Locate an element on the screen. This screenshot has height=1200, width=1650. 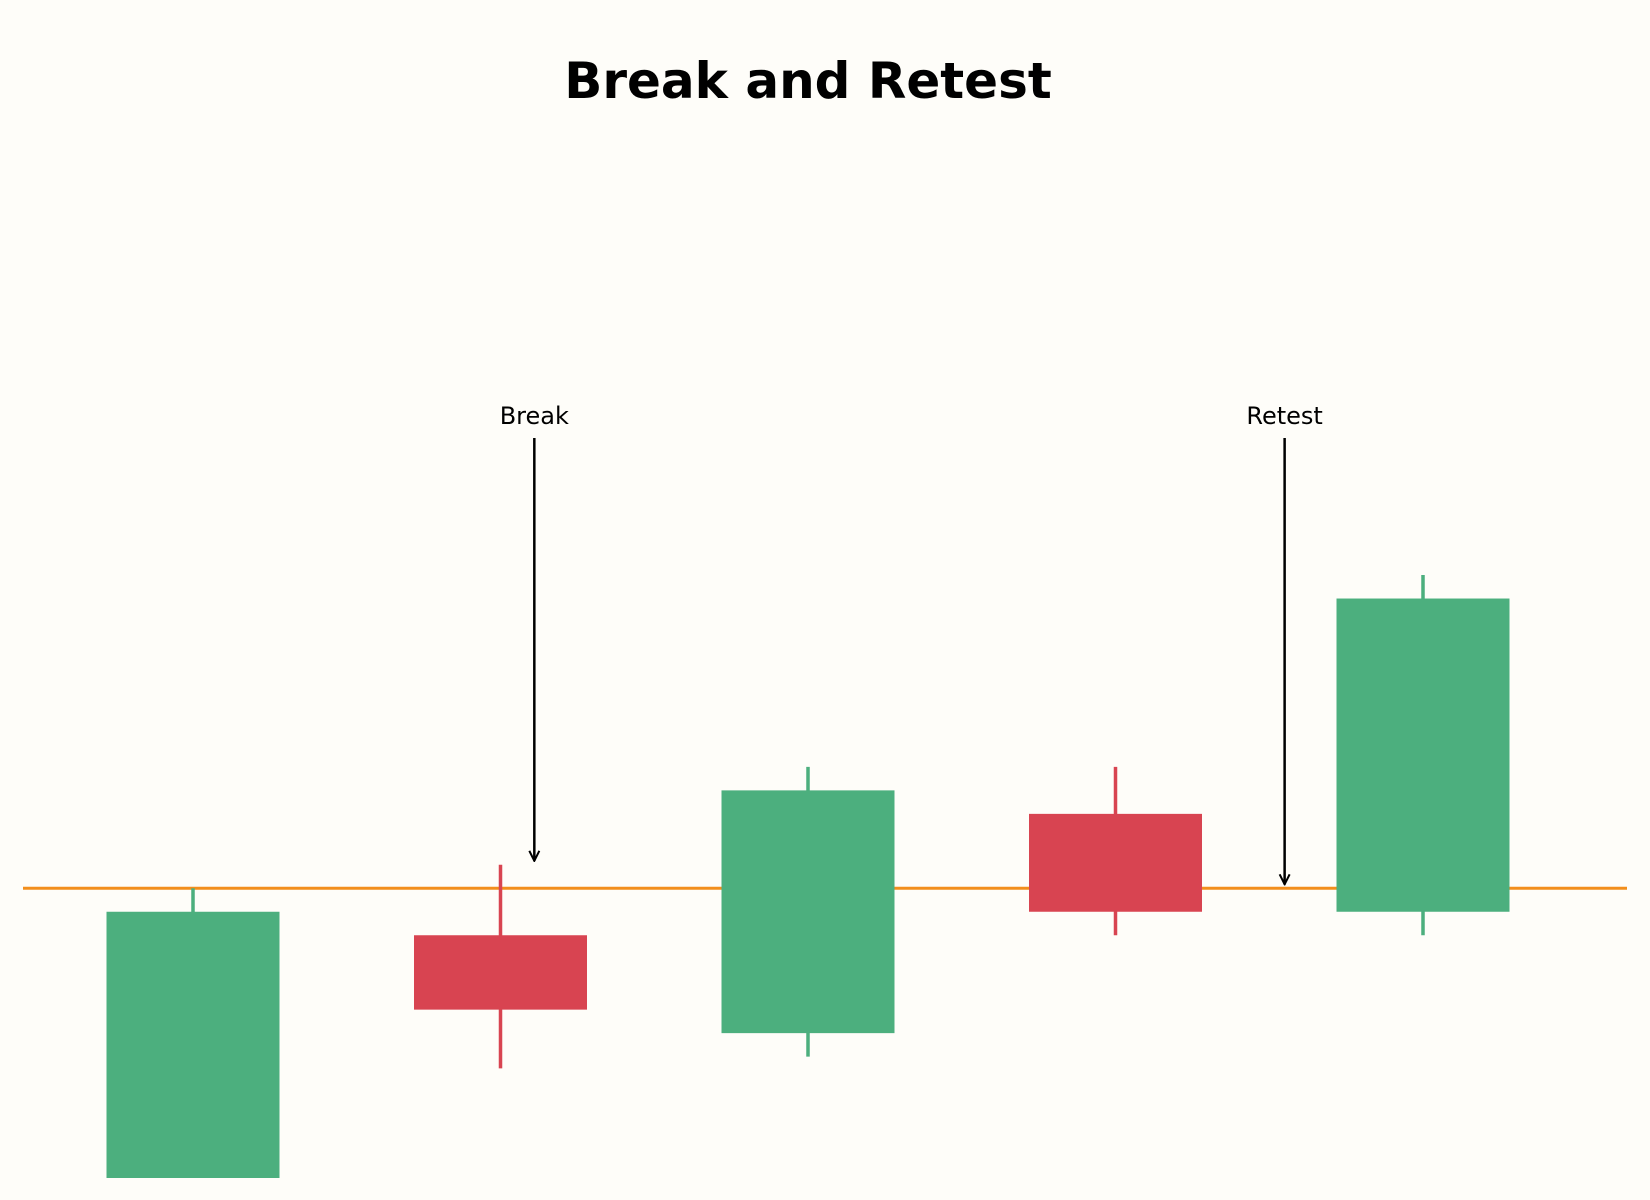
chart-title: Break and Retest is located at coordinates (808, 81).